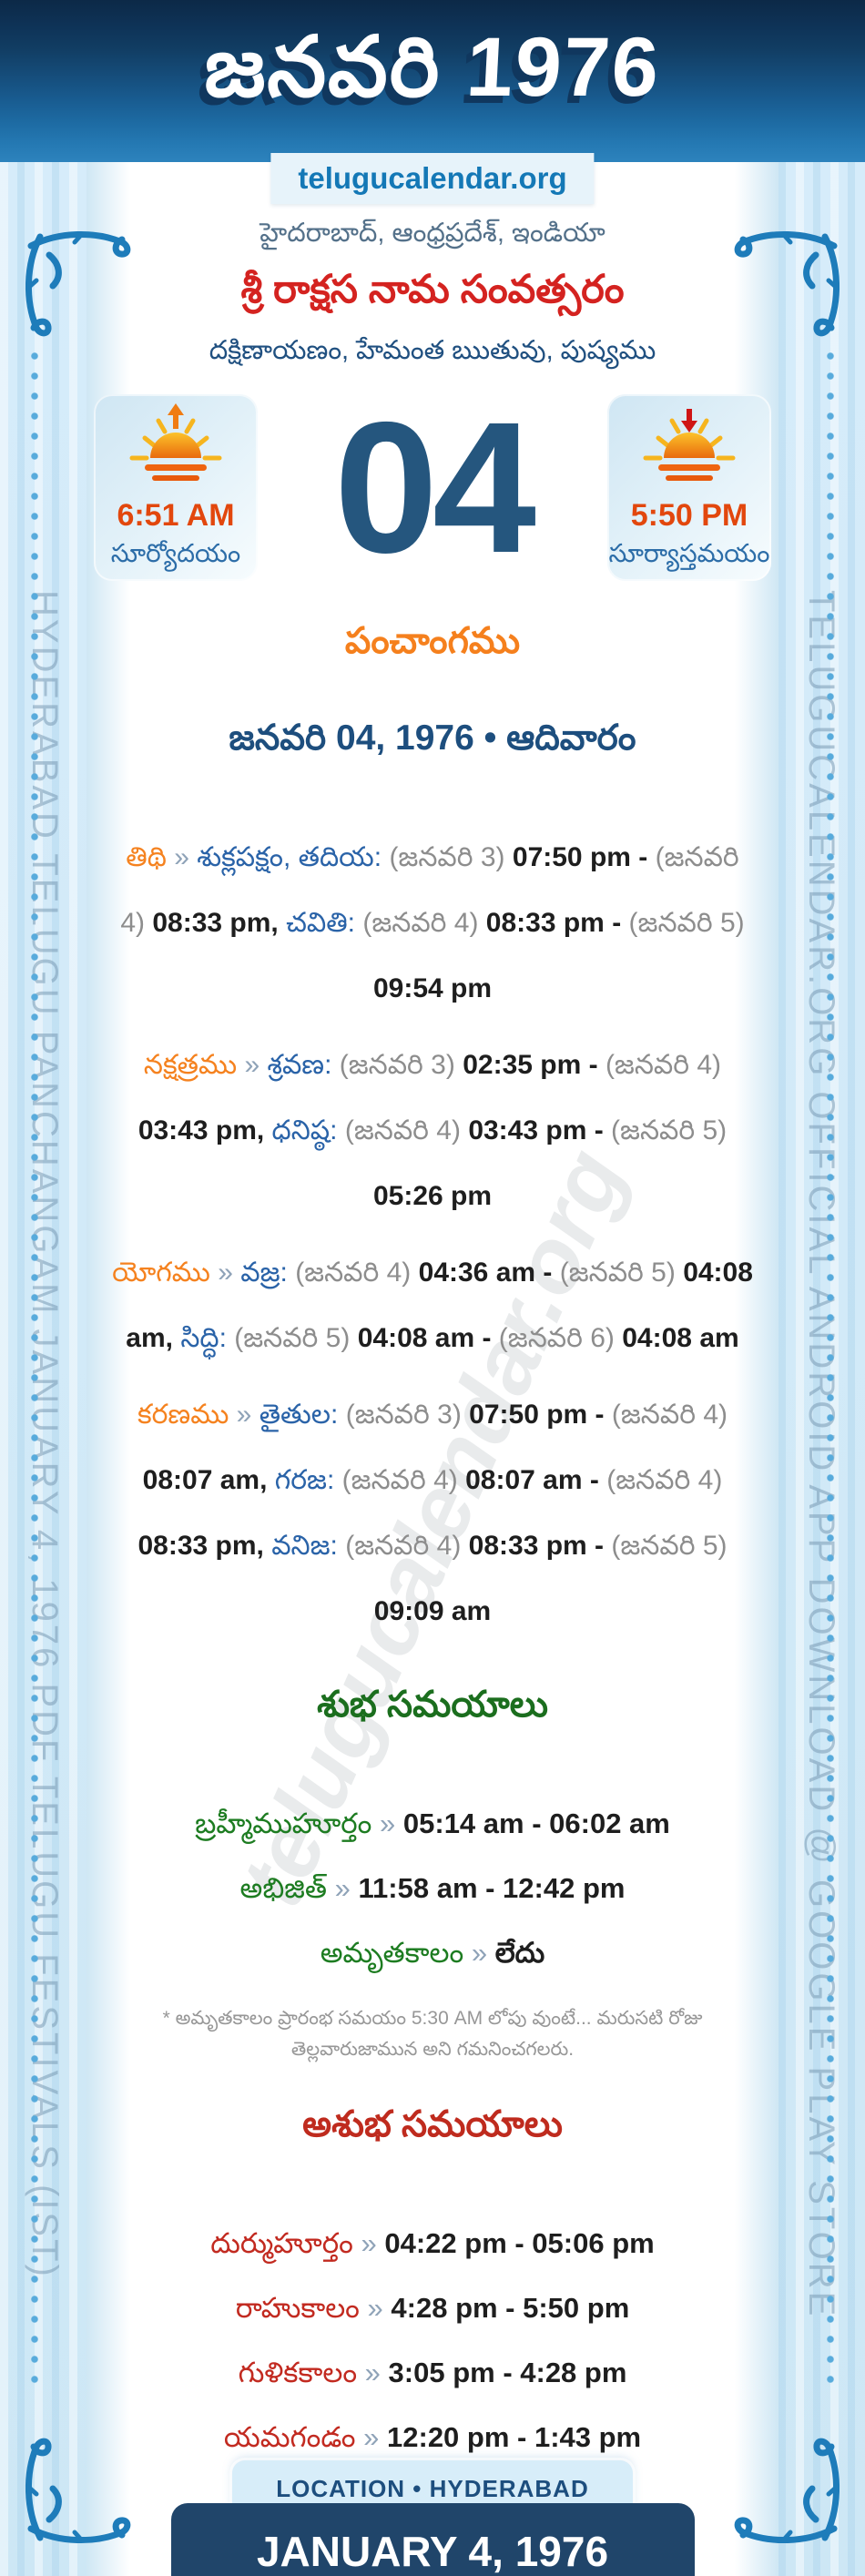 This screenshot has height=2576, width=865. I want to click on ashubha-heading: అశుభ సమయాలు, so click(432, 2124).